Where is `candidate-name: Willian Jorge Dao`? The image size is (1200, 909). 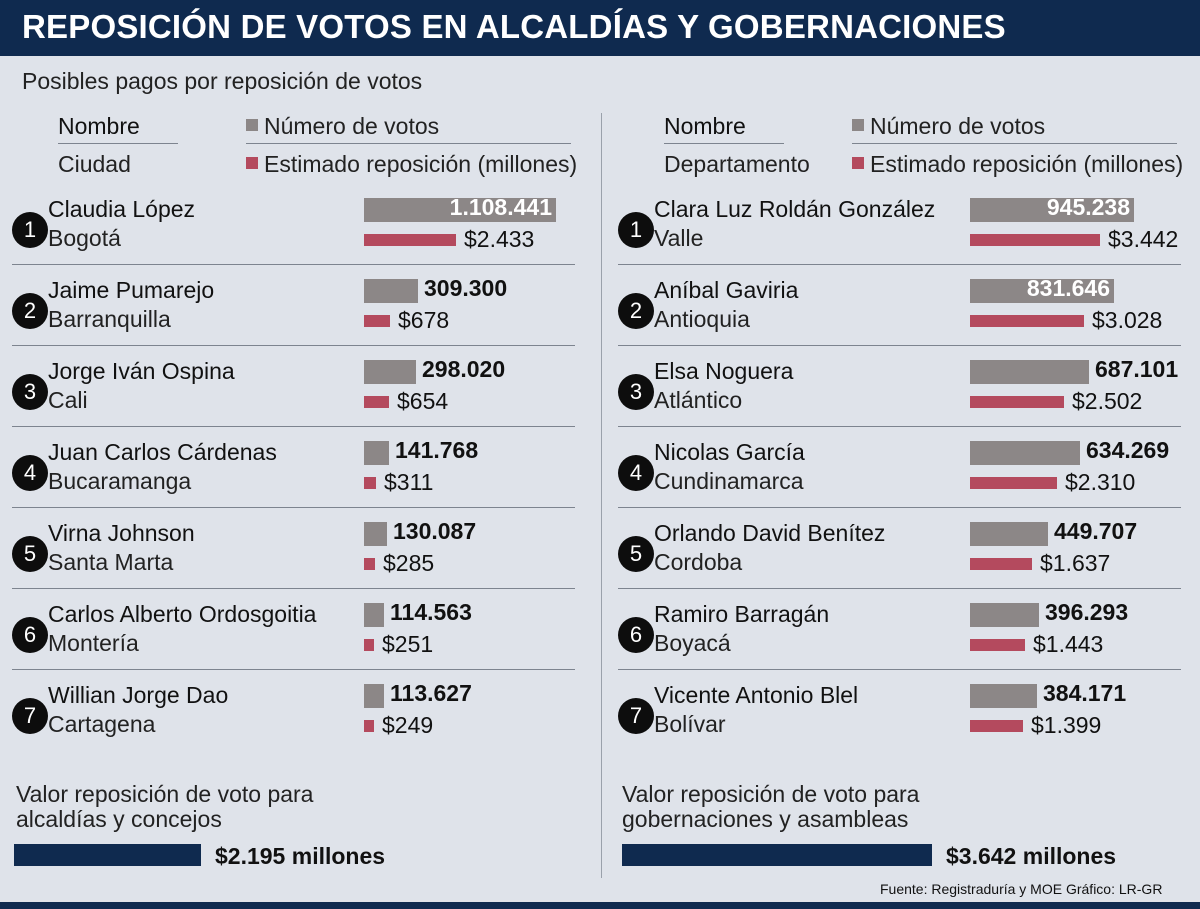 candidate-name: Willian Jorge Dao is located at coordinates (138, 695).